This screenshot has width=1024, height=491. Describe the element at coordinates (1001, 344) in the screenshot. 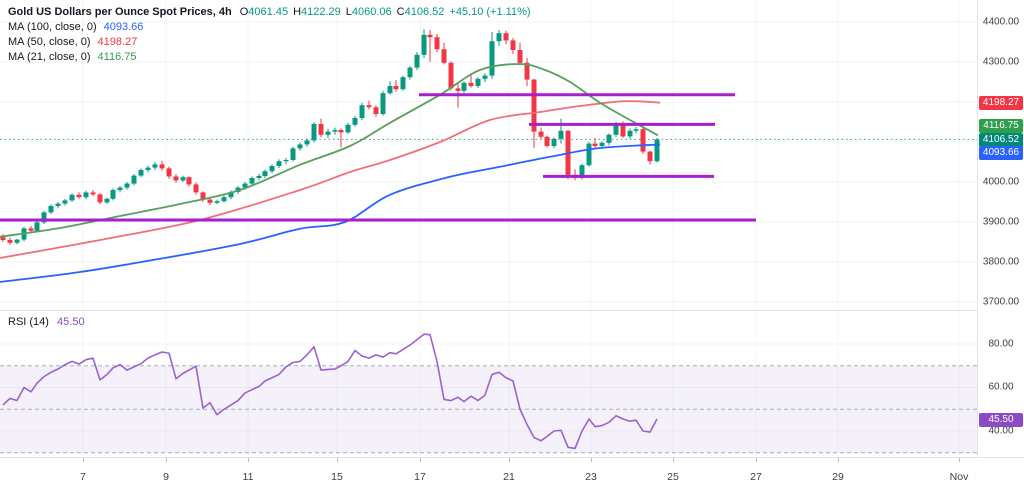

I see `price-axis-label: 80.00` at that location.